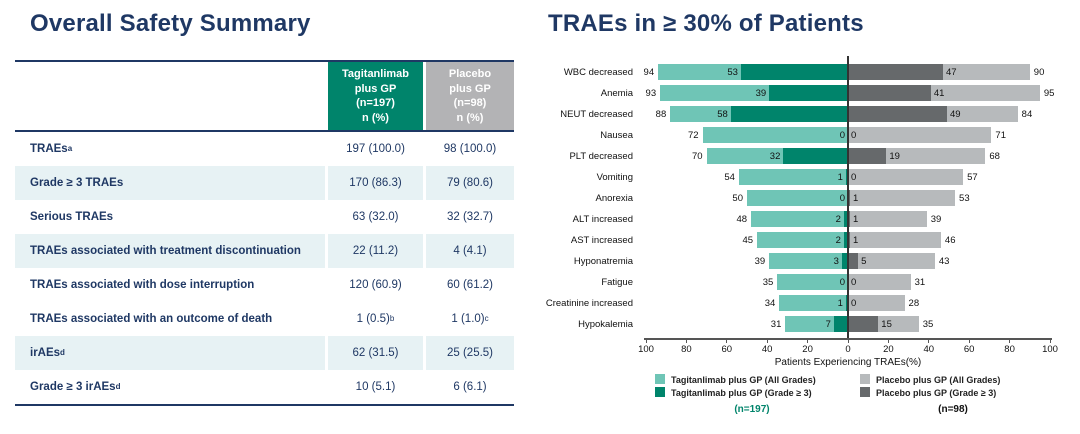 Image resolution: width=1080 pixels, height=434 pixels. What do you see at coordinates (375, 251) in the screenshot?
I see `cell-tagitanlimab: 22 (11.2)` at bounding box center [375, 251].